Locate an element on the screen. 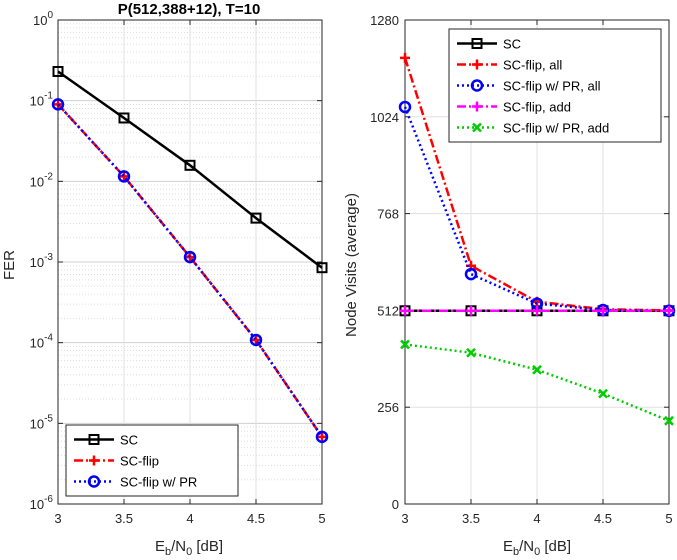 Image resolution: width=677 pixels, height=560 pixels. left-legend-item: SC-flip w/ PR is located at coordinates (135, 482).